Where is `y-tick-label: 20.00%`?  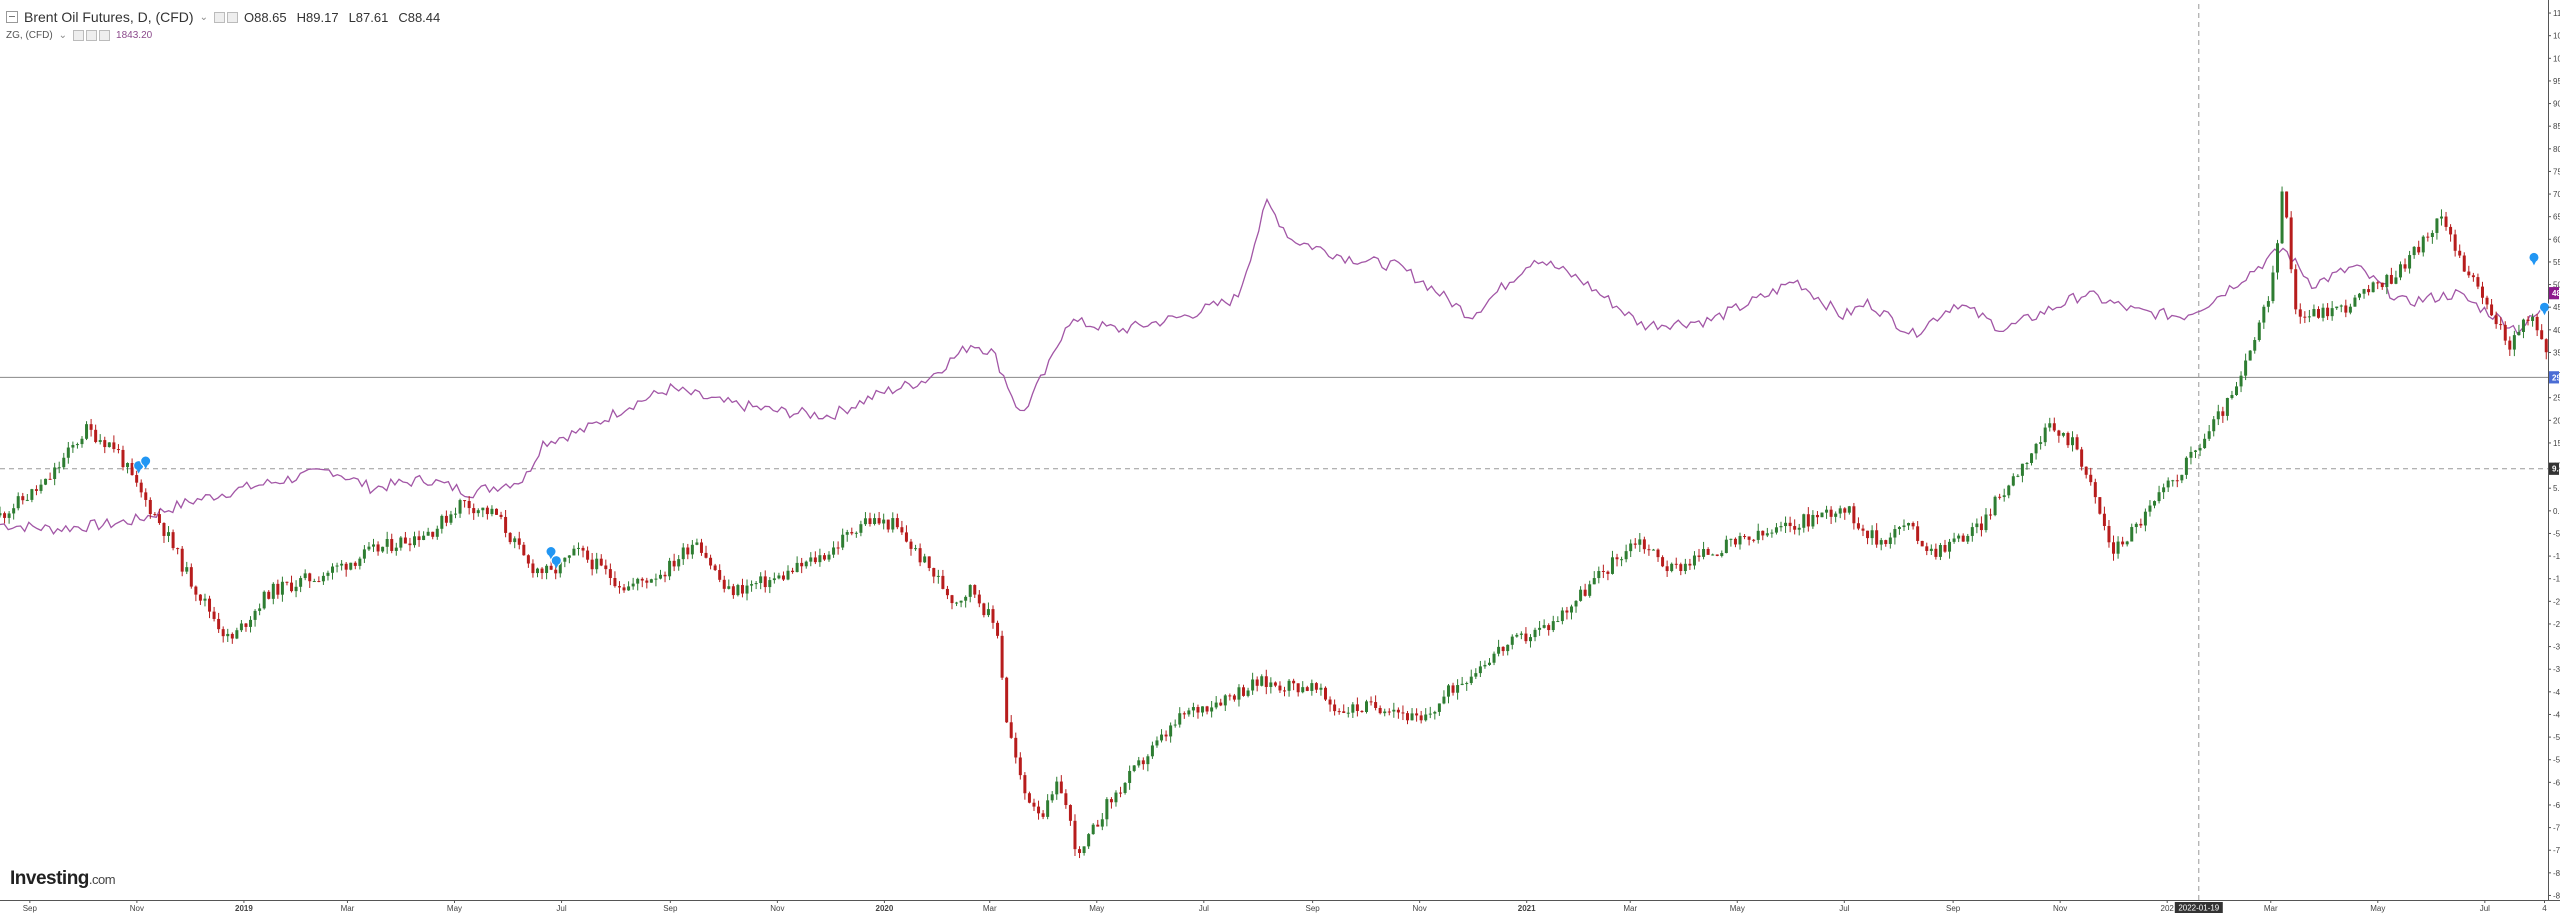
y-tick-label: 20.00% is located at coordinates (2556, 420).